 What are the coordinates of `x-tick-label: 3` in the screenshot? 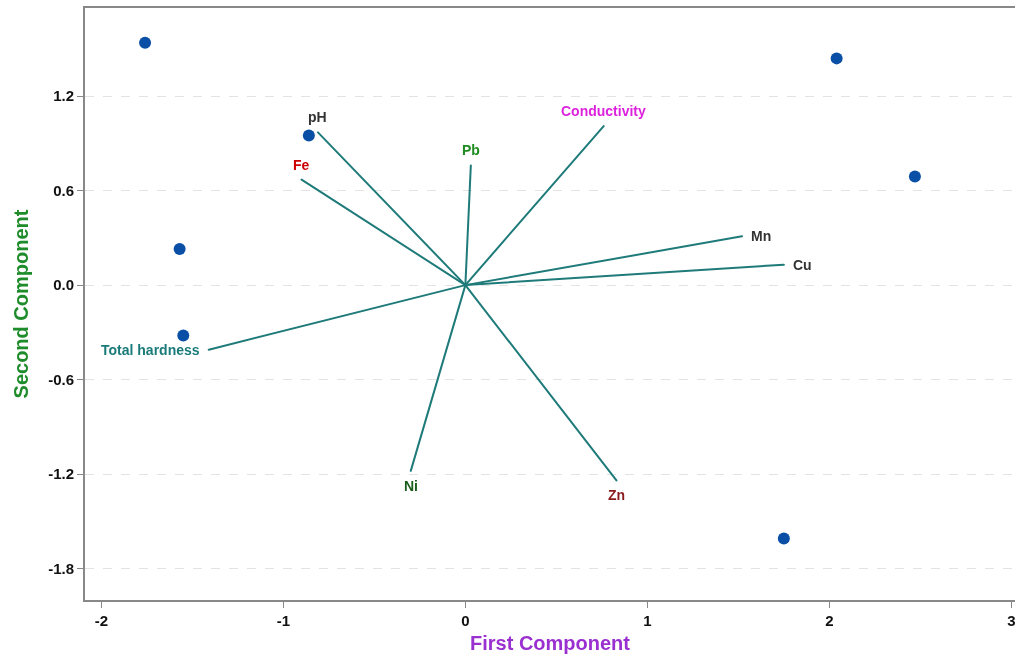 It's located at (1011, 620).